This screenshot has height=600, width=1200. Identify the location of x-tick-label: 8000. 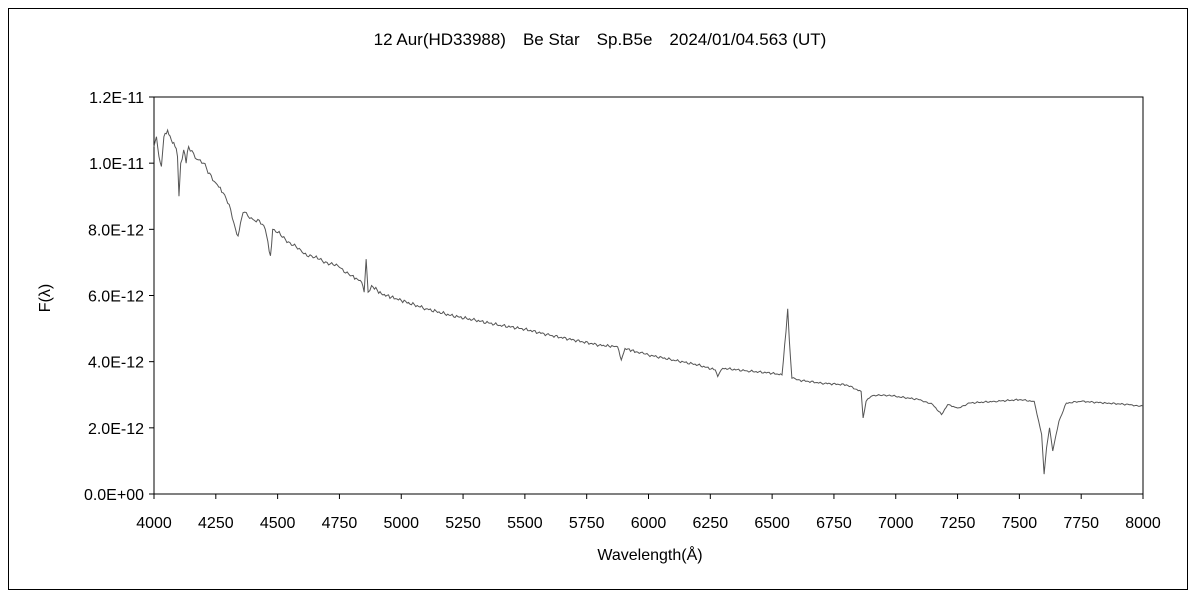
(1143, 523).